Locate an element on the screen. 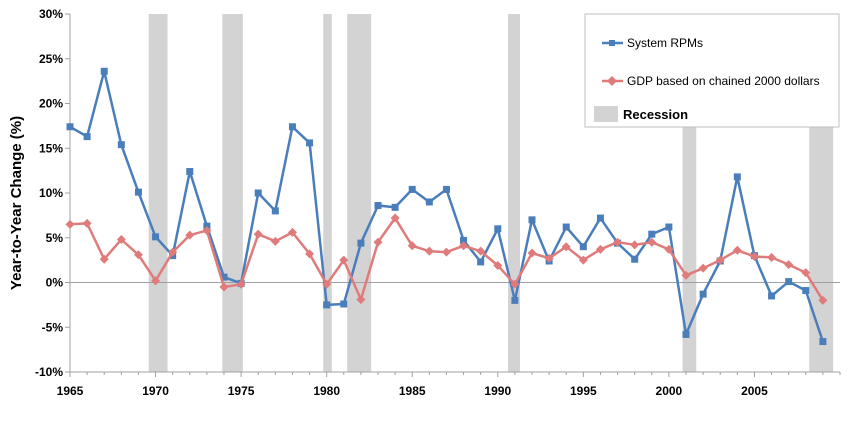 The image size is (850, 422). y-tick-label: 10% is located at coordinates (51, 193).